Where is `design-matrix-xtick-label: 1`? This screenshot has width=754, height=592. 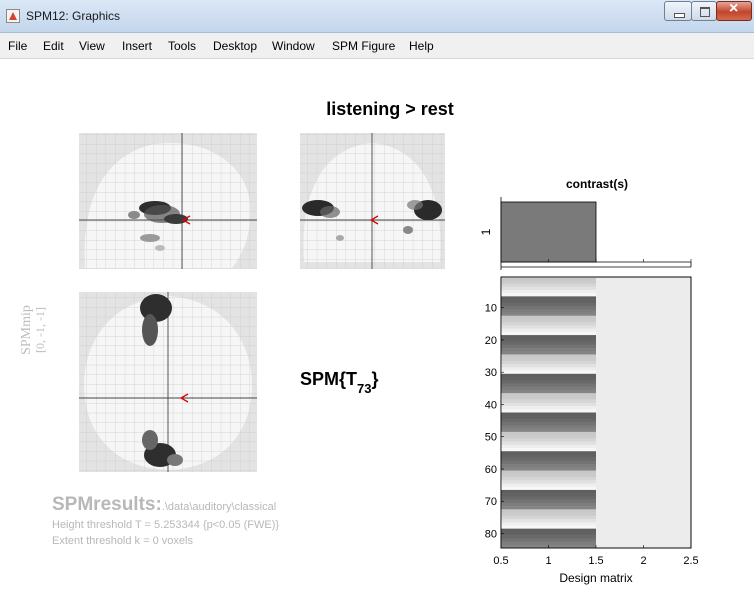 design-matrix-xtick-label: 1 is located at coordinates (548, 561).